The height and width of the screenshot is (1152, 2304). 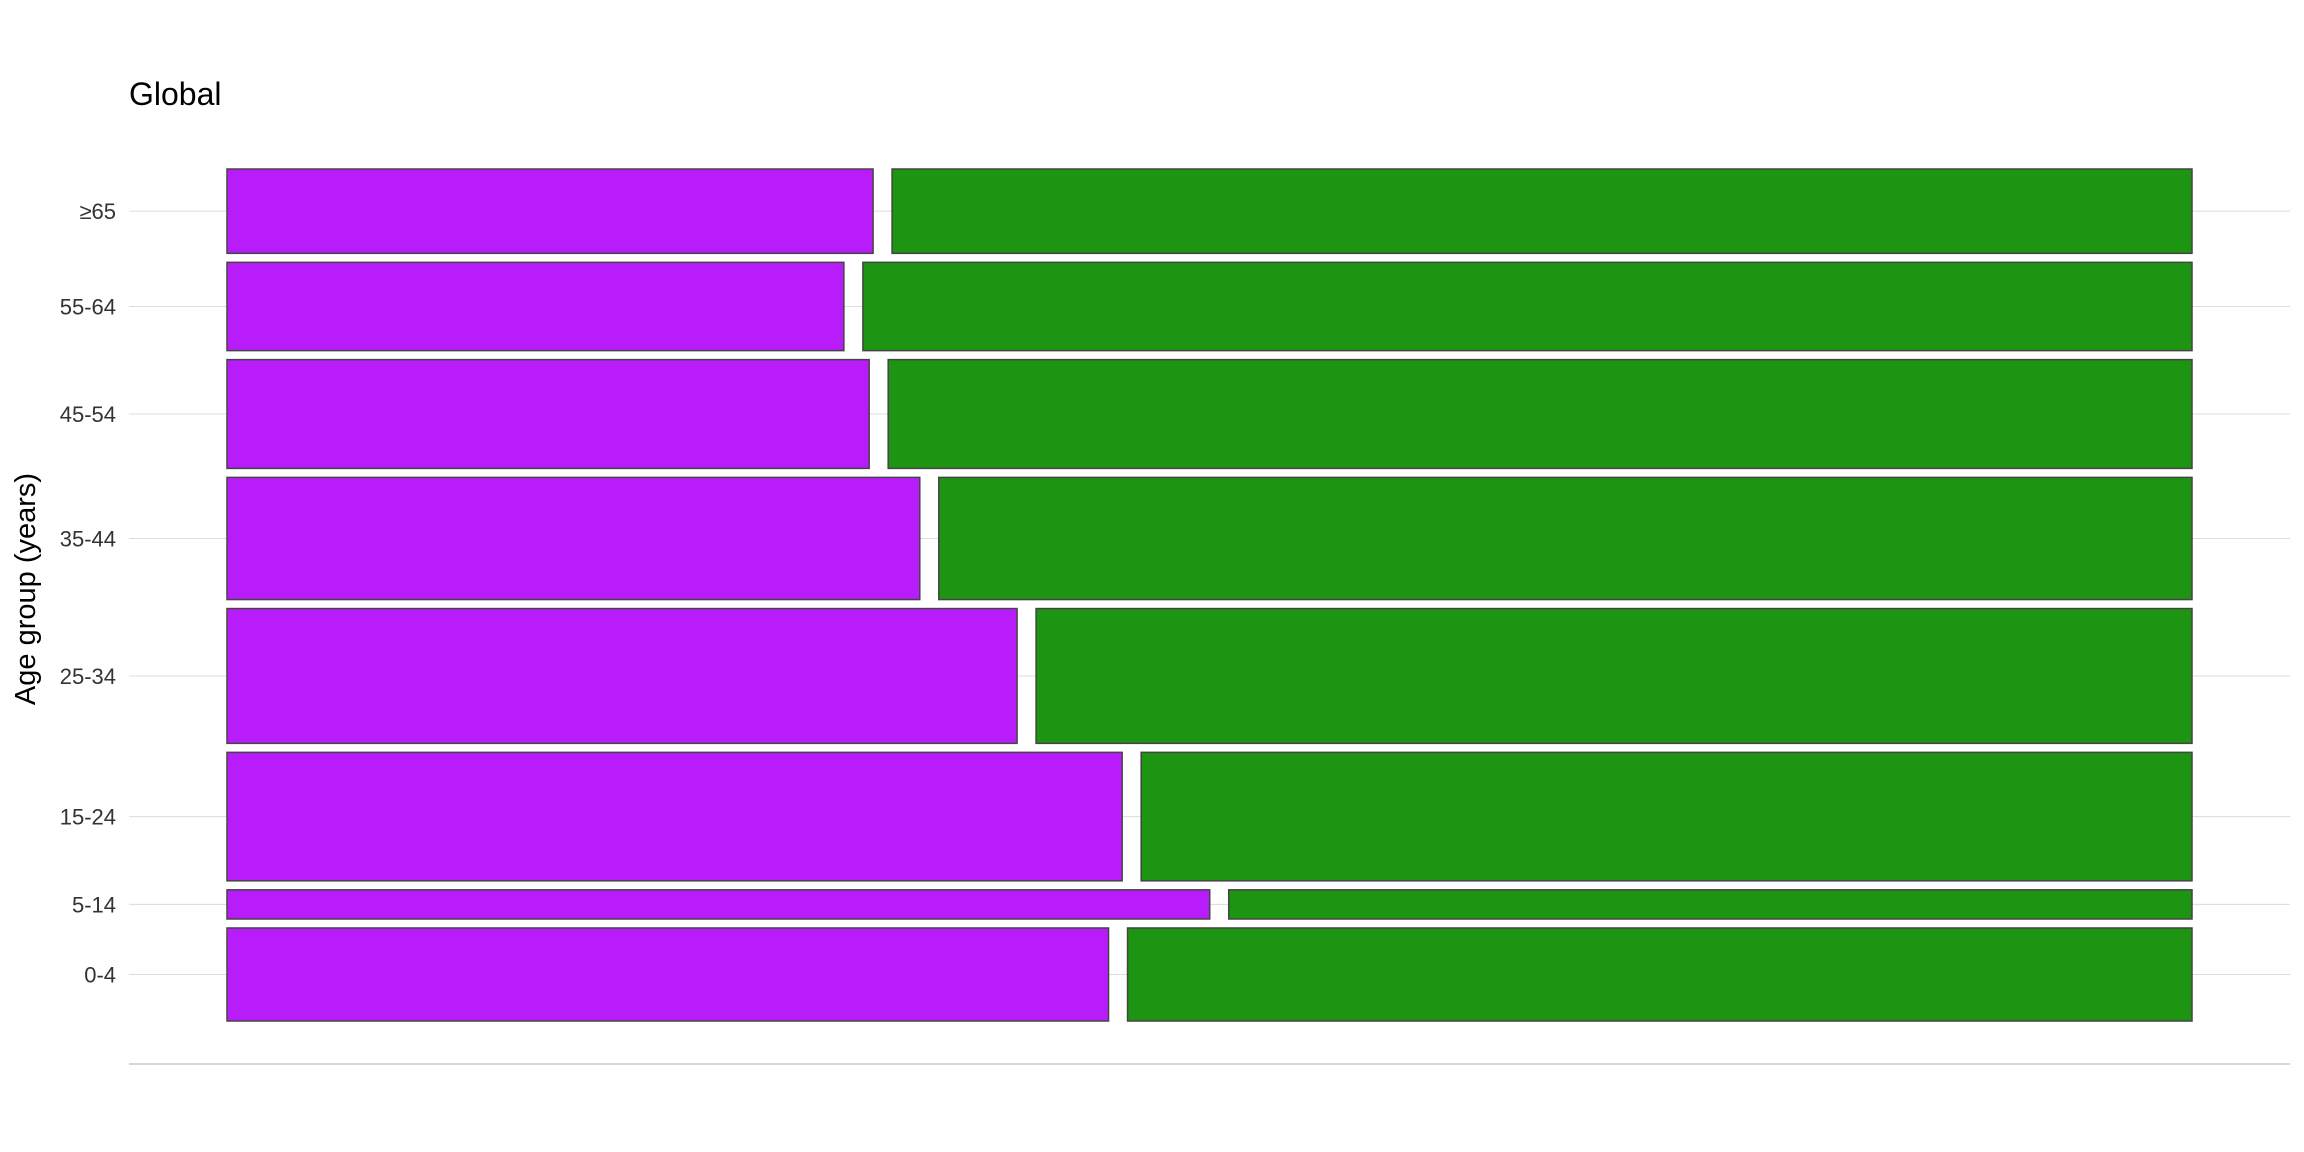 I want to click on y-tick-labels: 0-4 5-14 15-24 25-34 35-44 45-54 55-64 ≥65, so click(x=88, y=593).